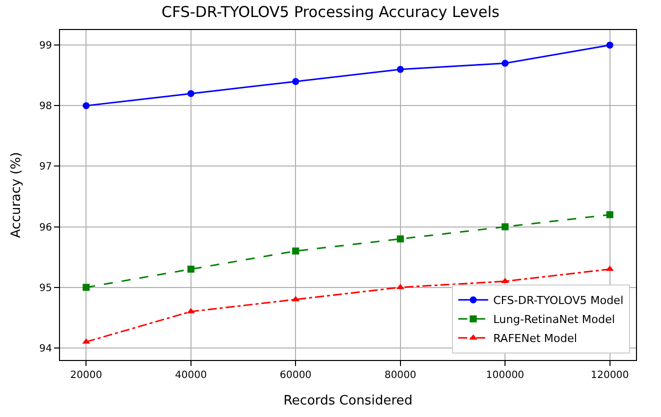  What do you see at coordinates (16, 195) in the screenshot?
I see `y-axis-title: Accuracy (%)` at bounding box center [16, 195].